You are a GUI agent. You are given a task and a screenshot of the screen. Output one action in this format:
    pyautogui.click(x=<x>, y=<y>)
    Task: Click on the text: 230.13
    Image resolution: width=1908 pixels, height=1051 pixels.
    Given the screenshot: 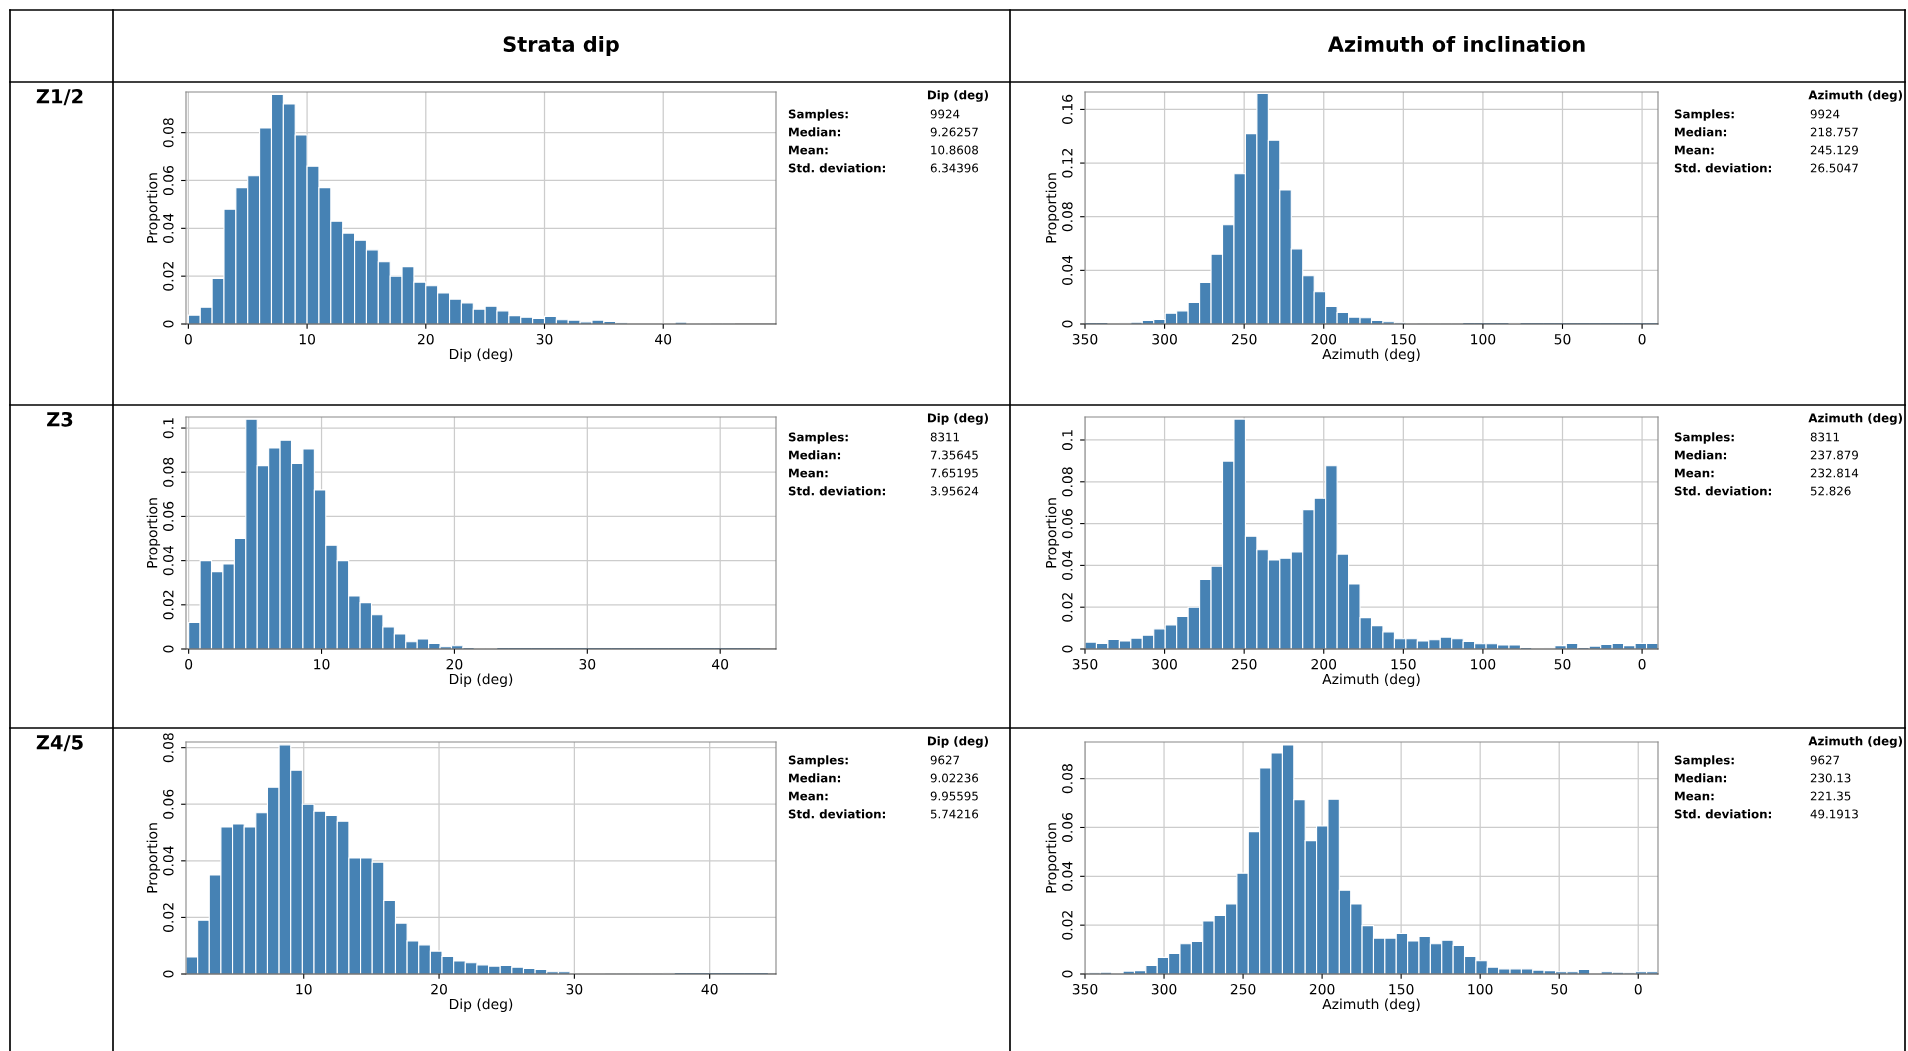 What is the action you would take?
    pyautogui.click(x=1830, y=778)
    